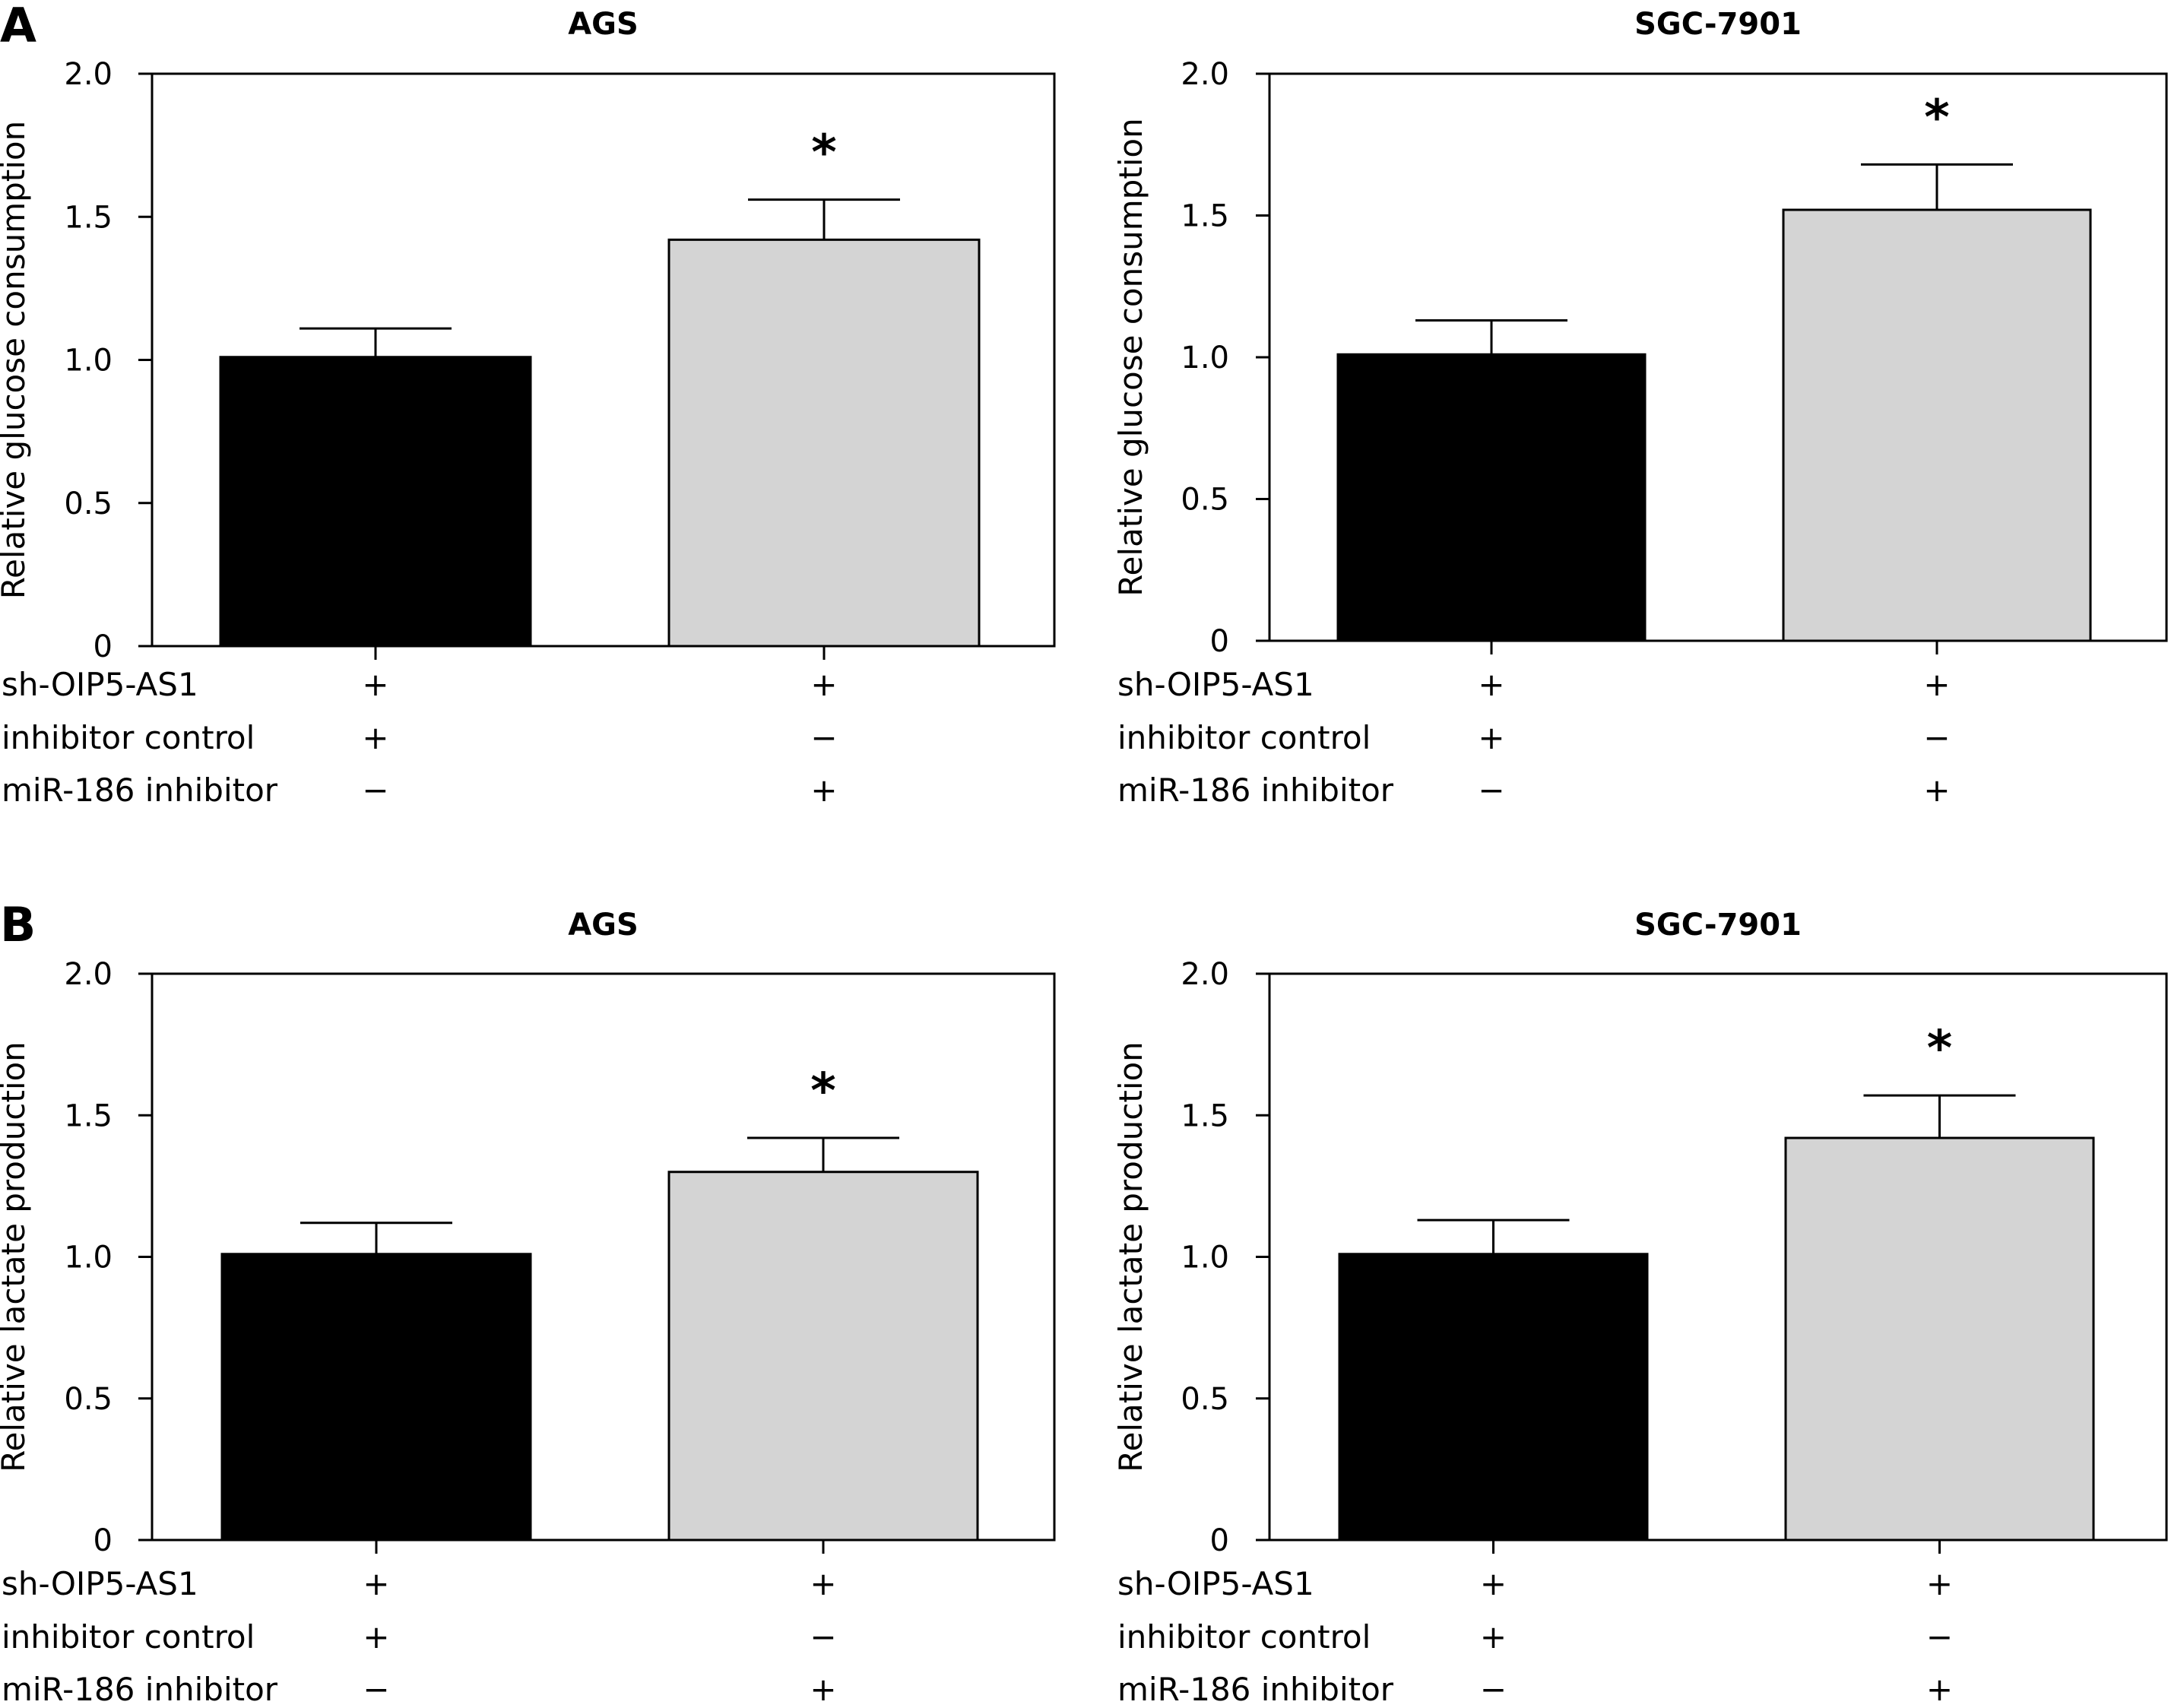 This screenshot has width=2168, height=1708. What do you see at coordinates (18, 925) in the screenshot?
I see `panel-label-b: B` at bounding box center [18, 925].